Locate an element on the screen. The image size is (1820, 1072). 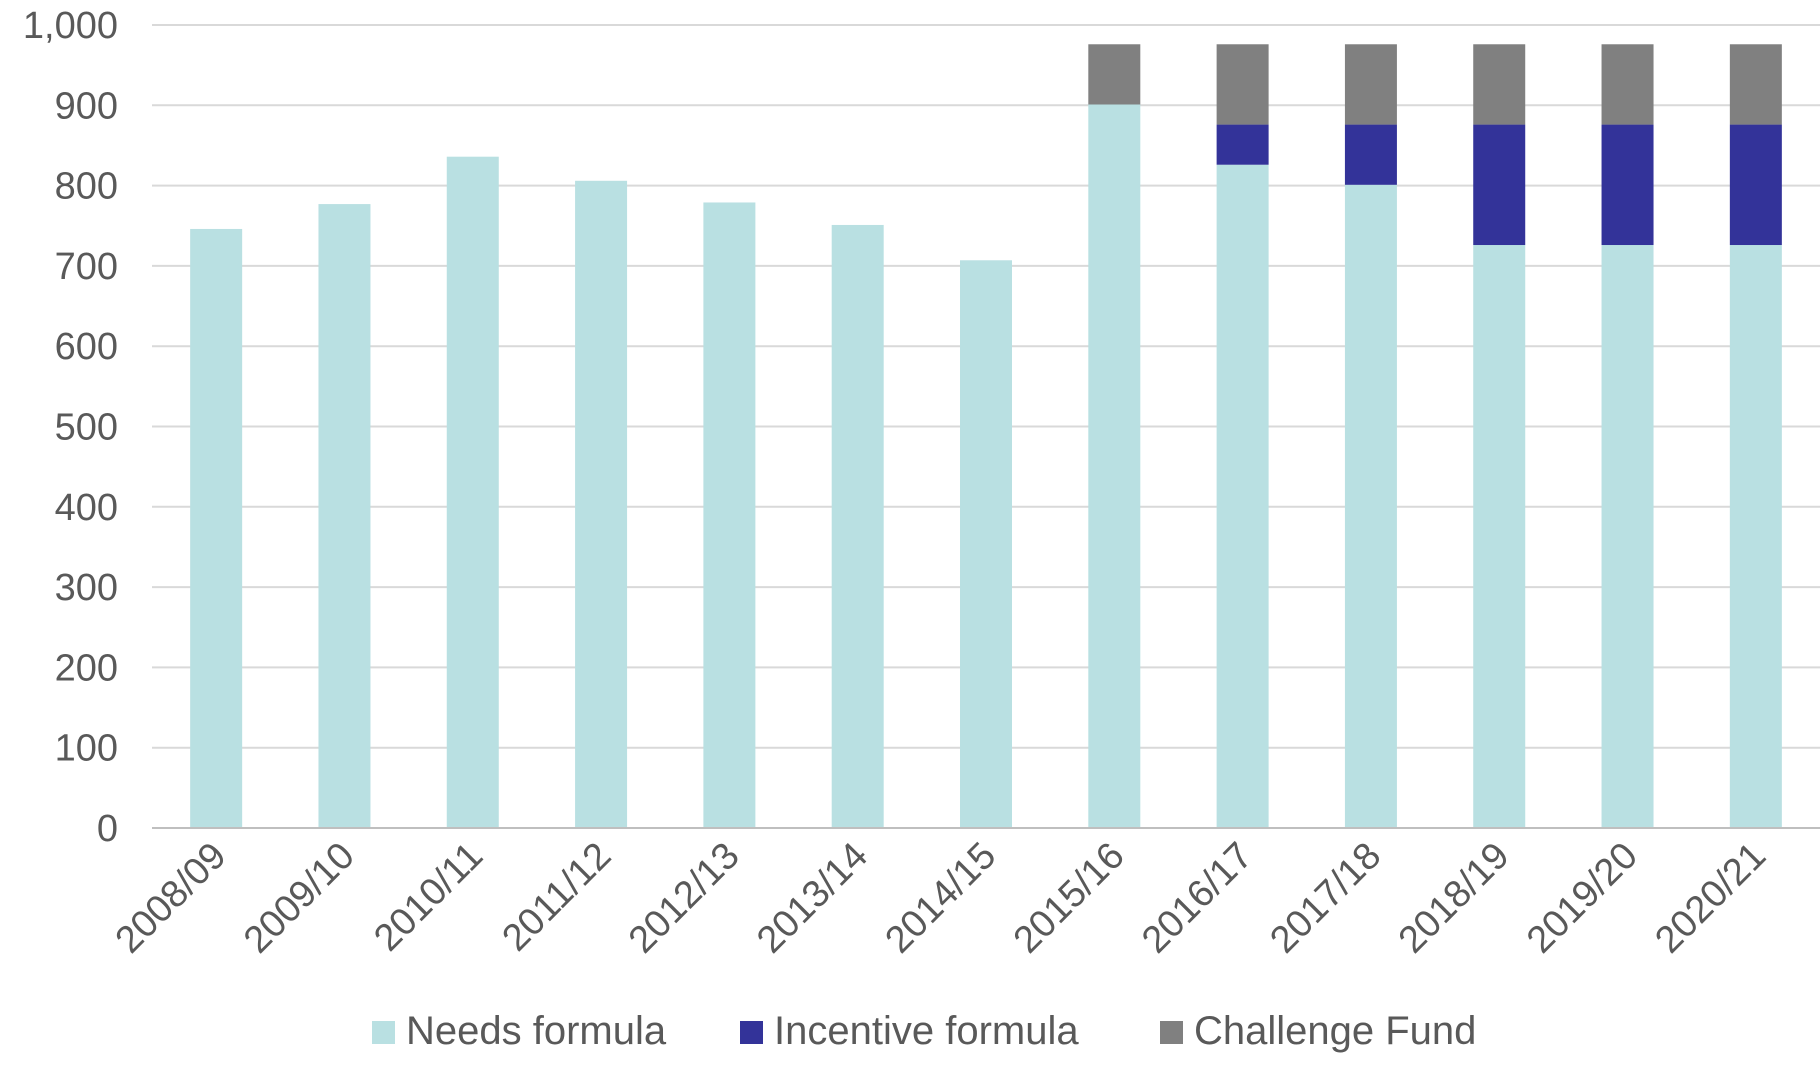
y-tick-label: 600 is located at coordinates (86, 347).